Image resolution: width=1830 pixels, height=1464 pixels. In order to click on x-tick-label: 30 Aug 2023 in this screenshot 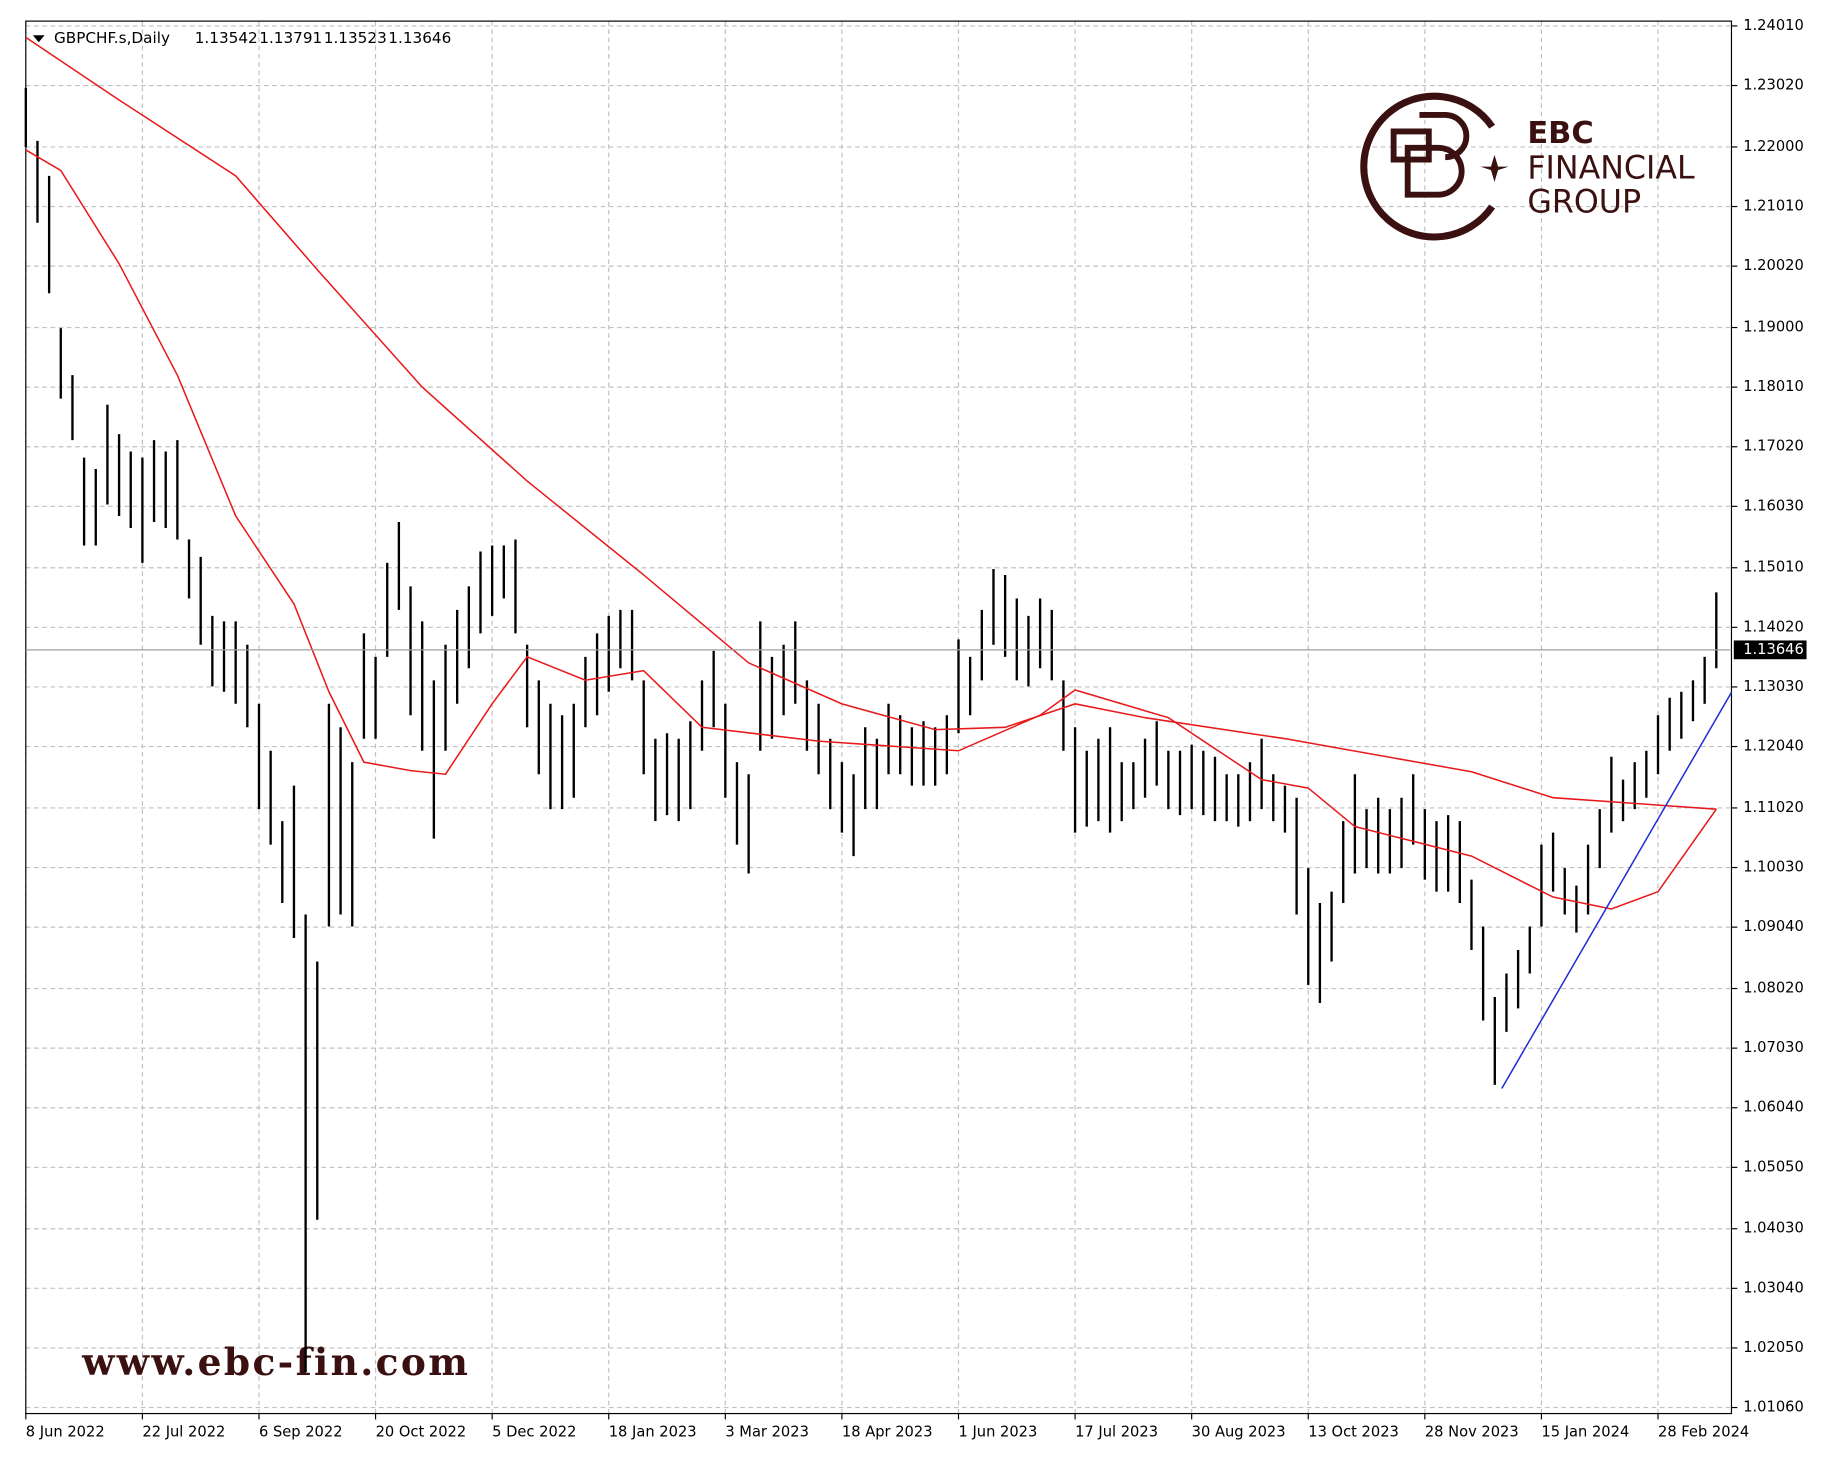, I will do `click(1239, 1431)`.